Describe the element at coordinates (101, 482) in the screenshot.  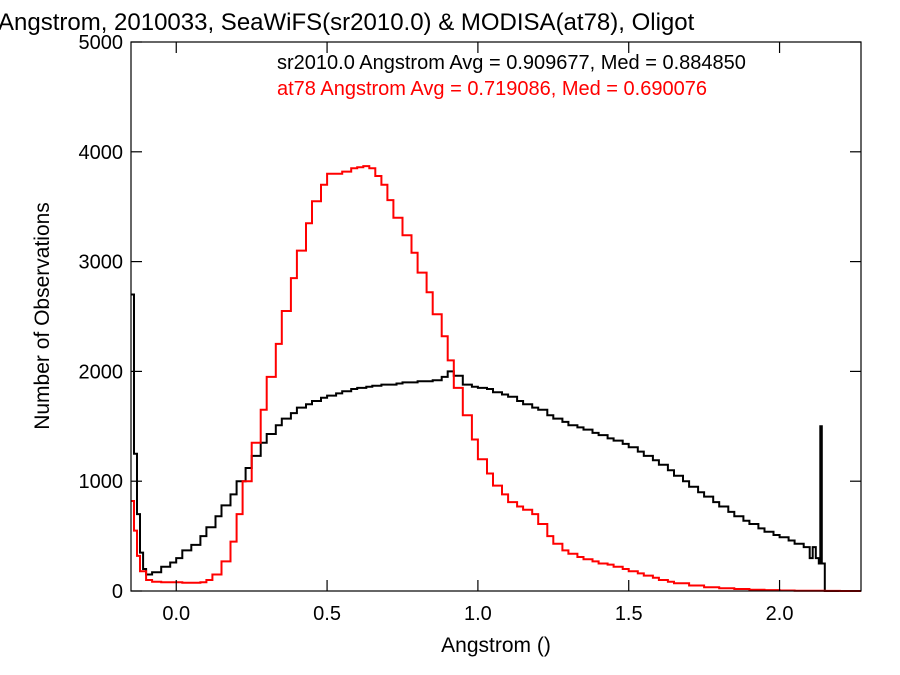
I see `y-tick-label: 1000` at that location.